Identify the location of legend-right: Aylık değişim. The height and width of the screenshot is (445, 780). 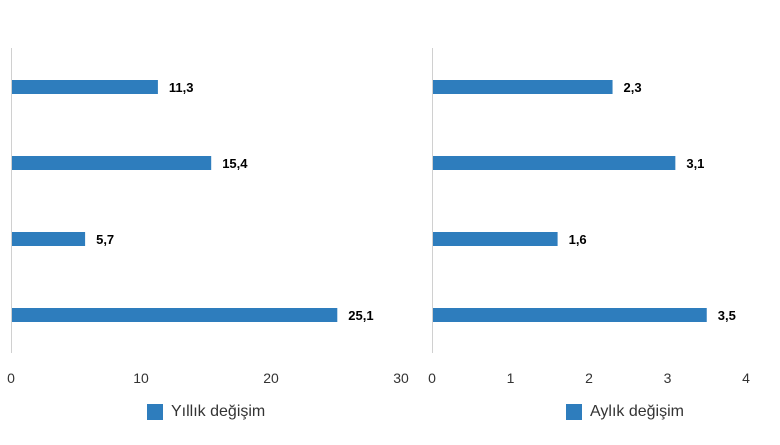
(625, 412).